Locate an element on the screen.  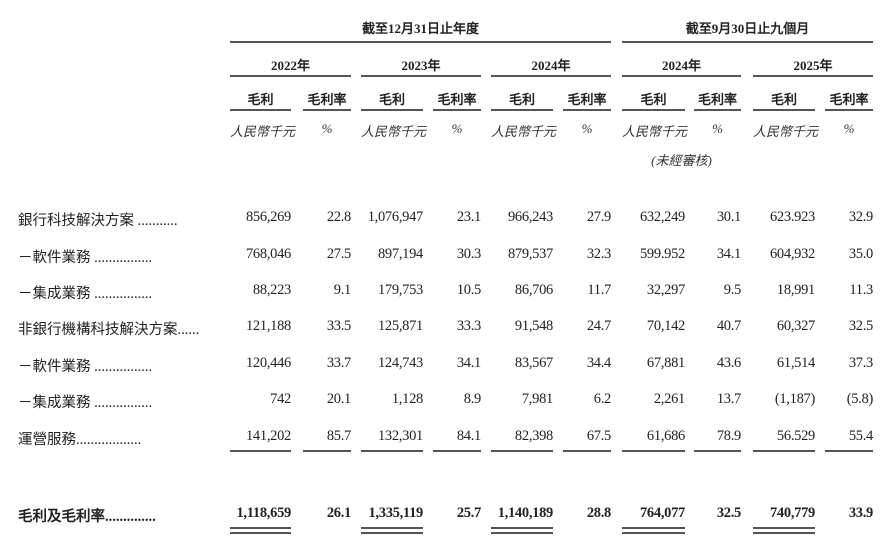
table-cell: 86,706 is located at coordinates (533, 290).